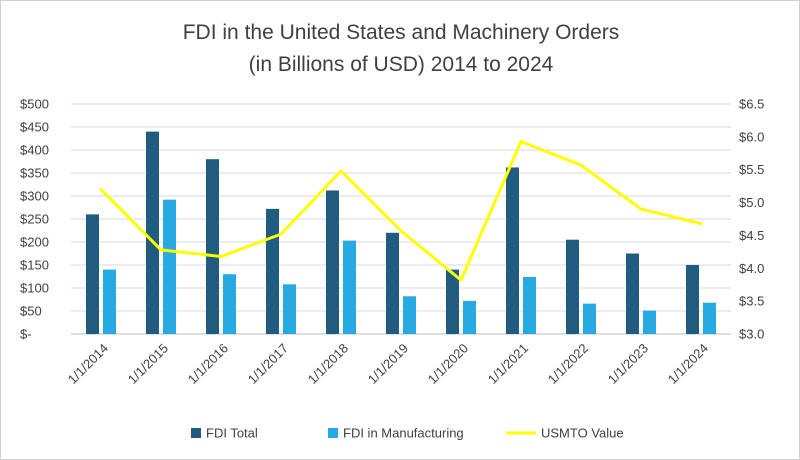 Image resolution: width=800 pixels, height=460 pixels. Describe the element at coordinates (88, 364) in the screenshot. I see `x-tick-label: 1/1/2014` at that location.